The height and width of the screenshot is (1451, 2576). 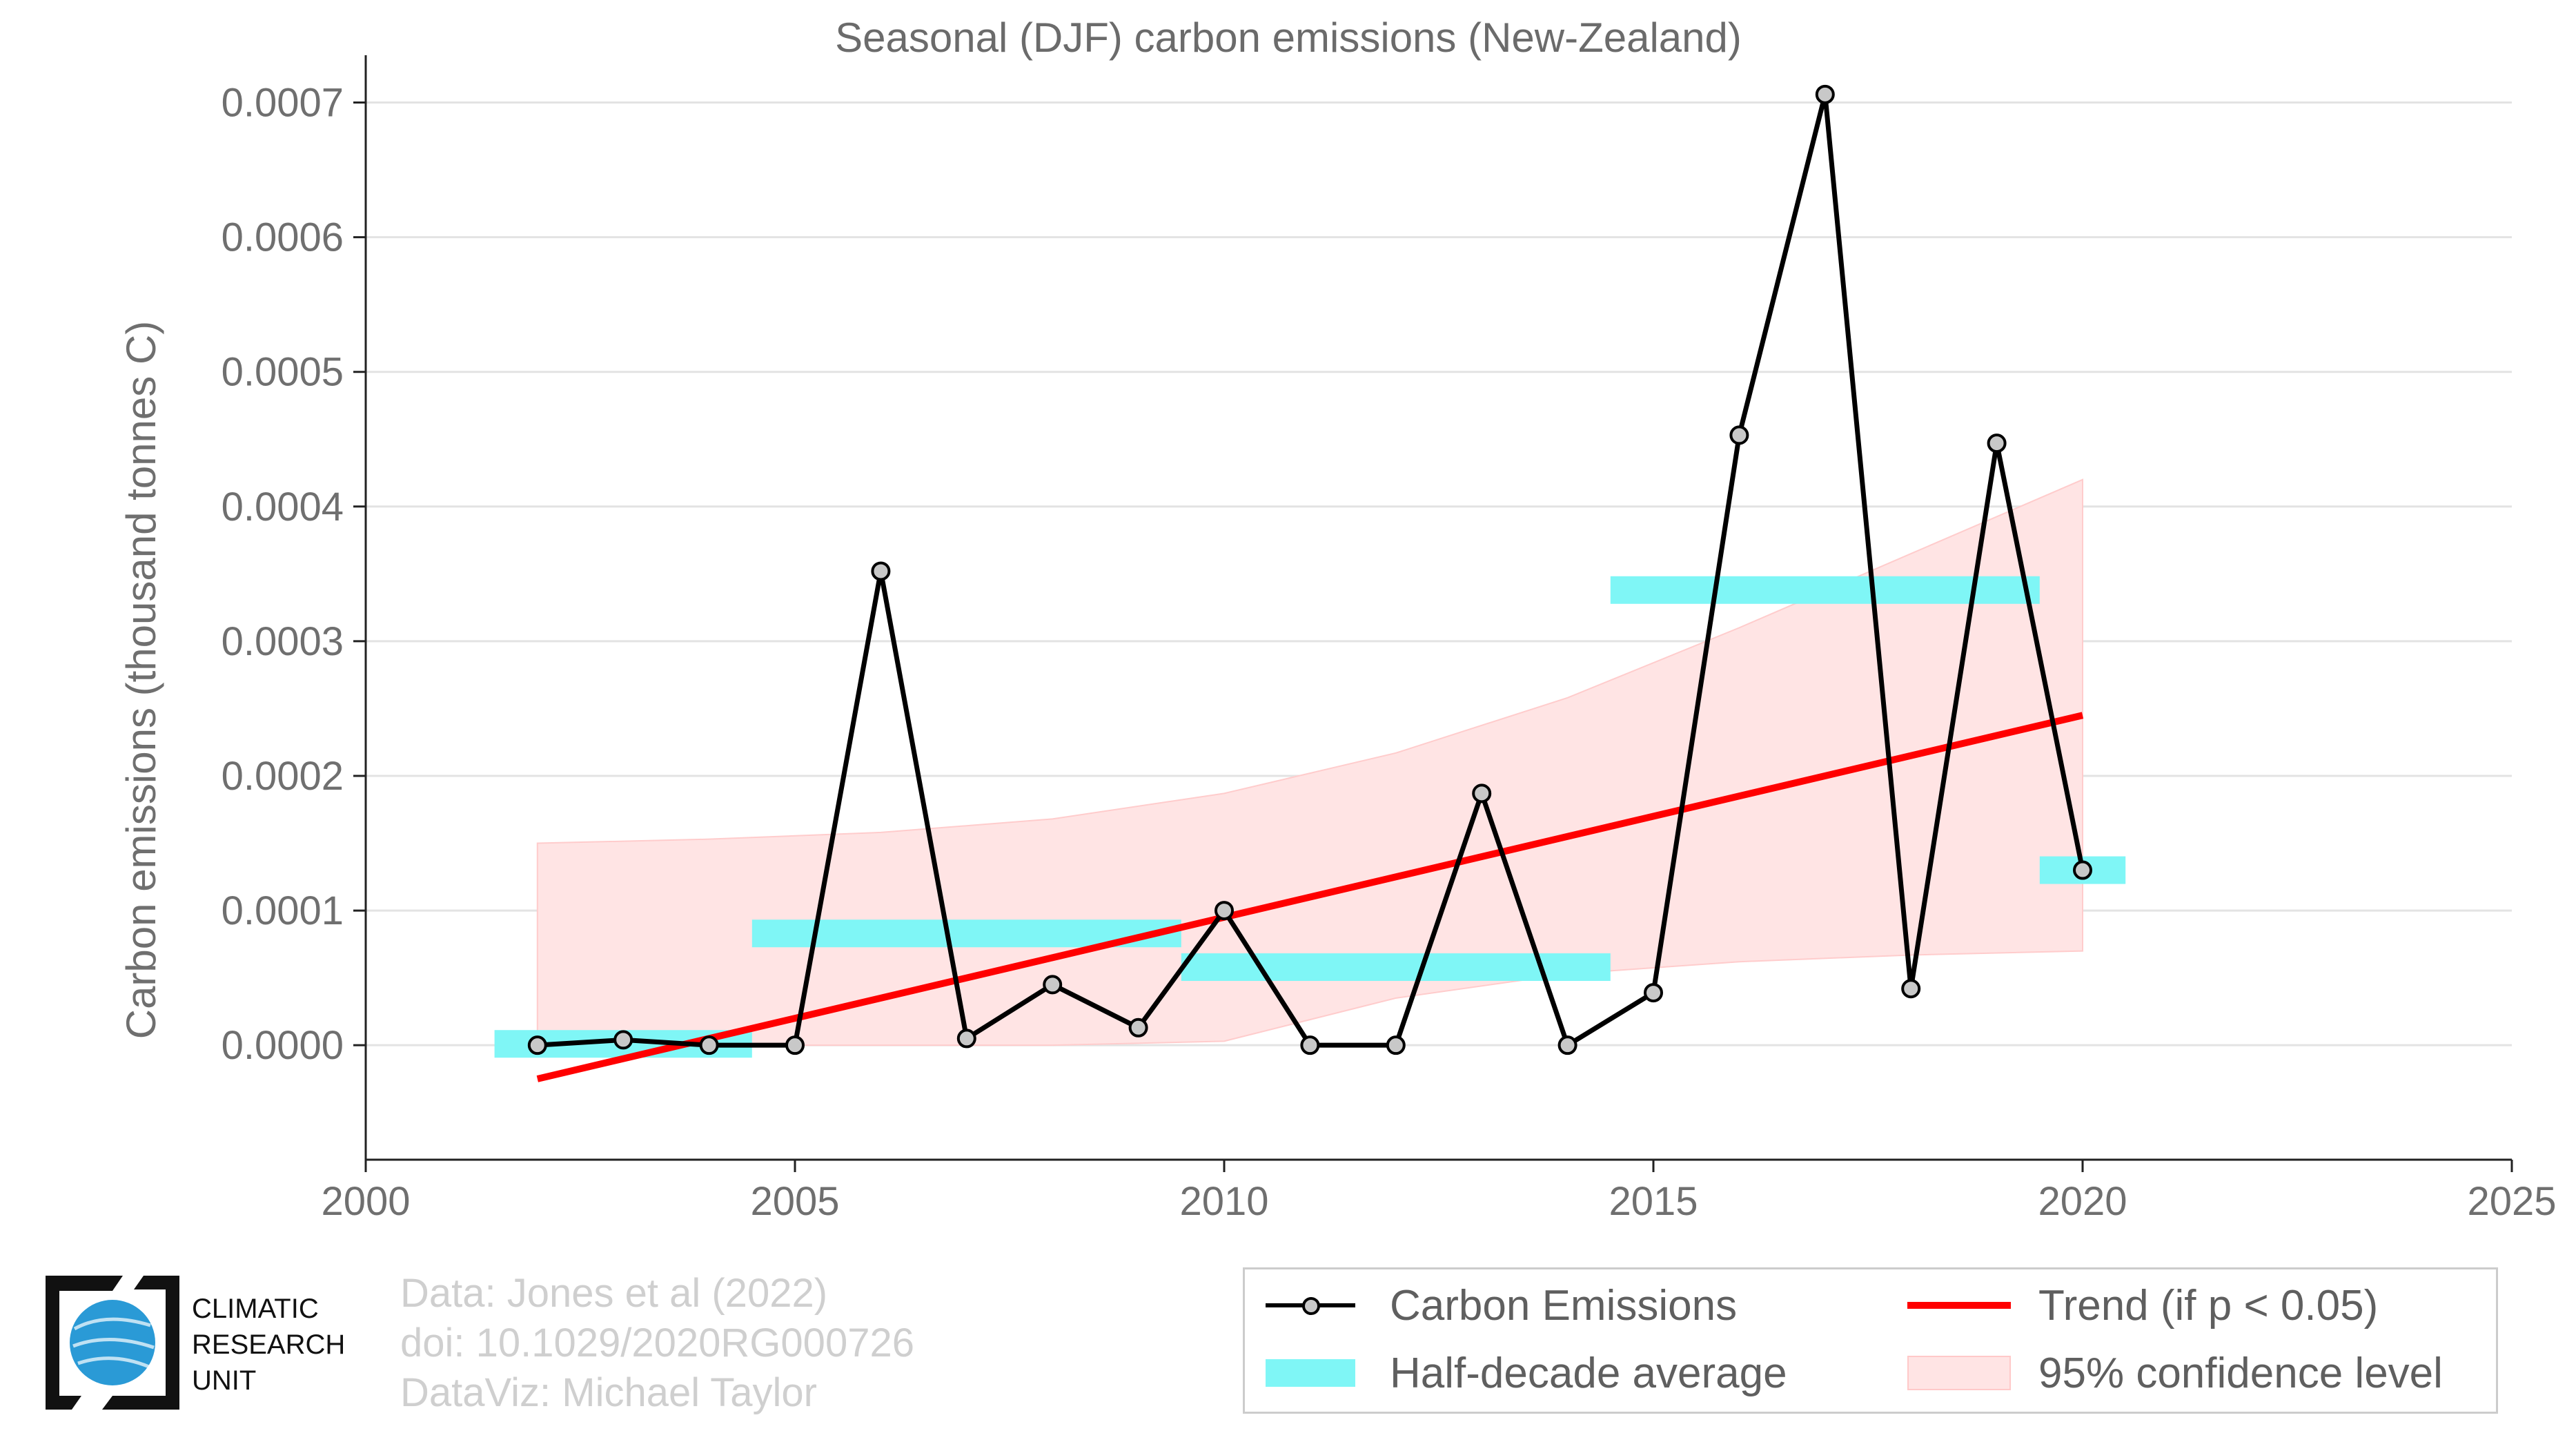 I want to click on y-tick-label: 0.0004, so click(x=283, y=507).